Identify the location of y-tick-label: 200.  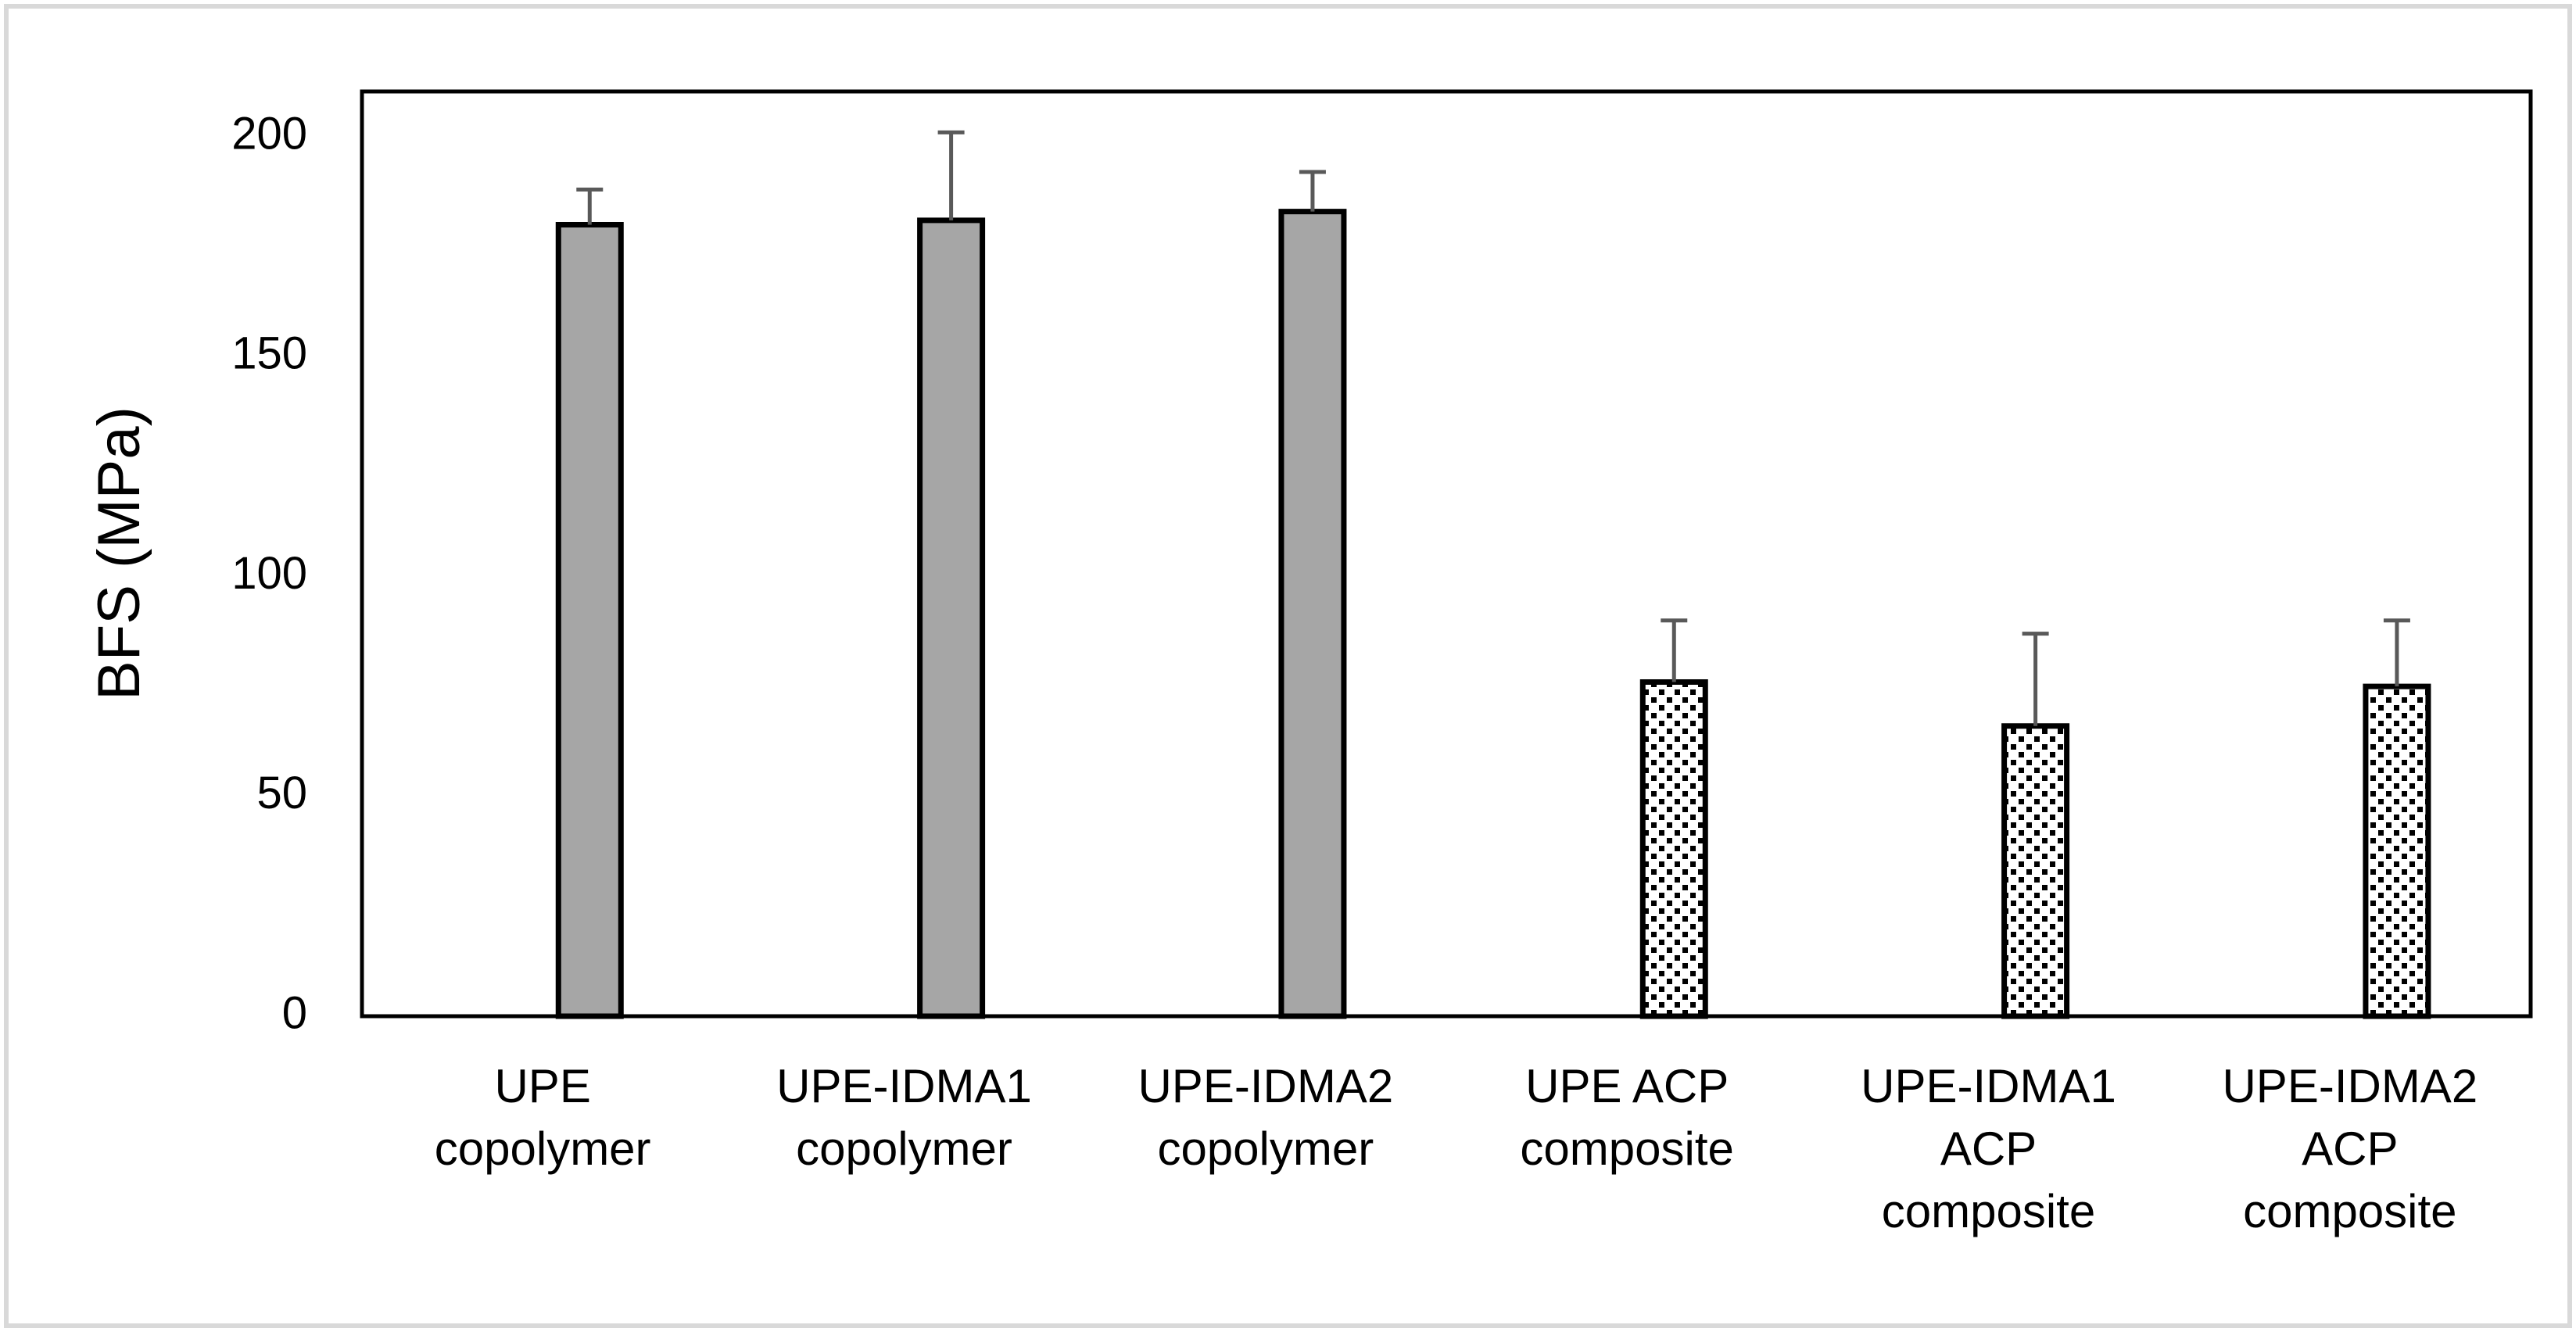
(269, 133).